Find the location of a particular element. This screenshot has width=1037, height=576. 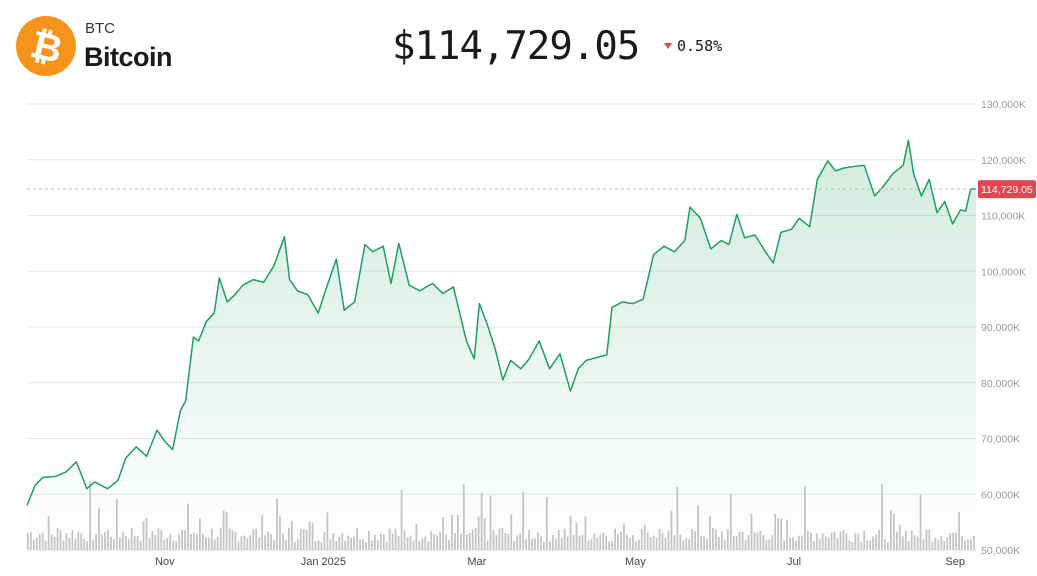

asset-price: $114,729.05 is located at coordinates (516, 46).